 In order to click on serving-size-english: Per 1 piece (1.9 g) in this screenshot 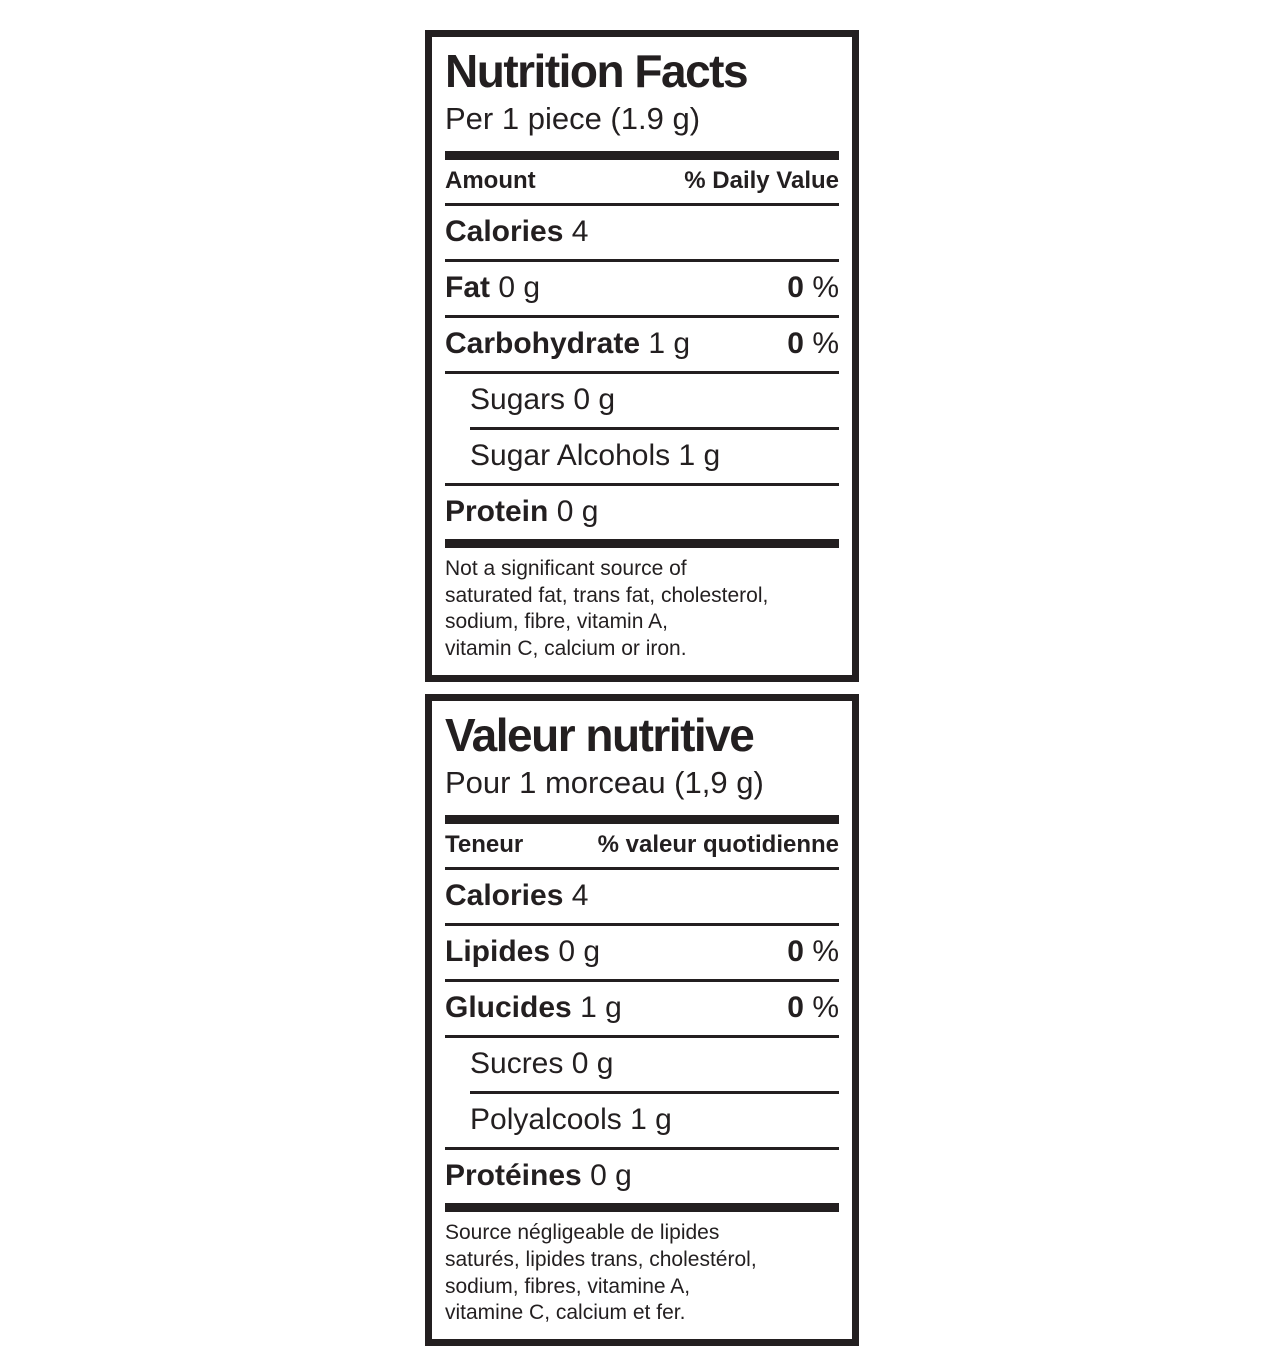, I will do `click(573, 118)`.